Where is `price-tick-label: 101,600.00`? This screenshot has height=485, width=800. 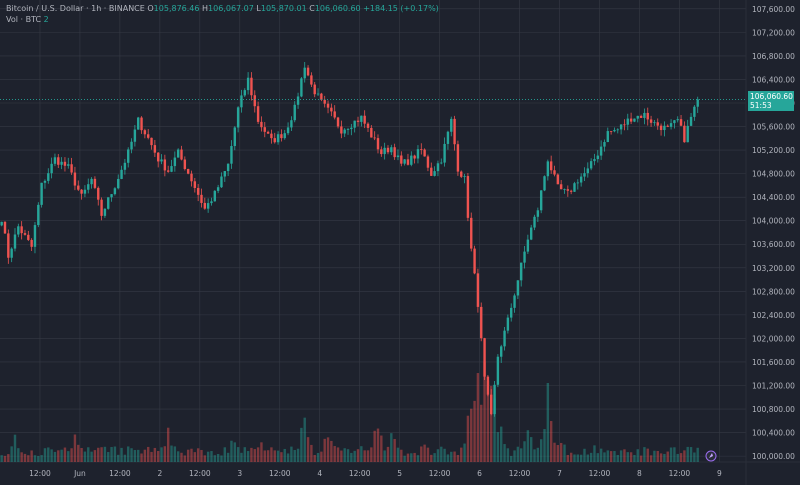 price-tick-label: 101,600.00 is located at coordinates (773, 362).